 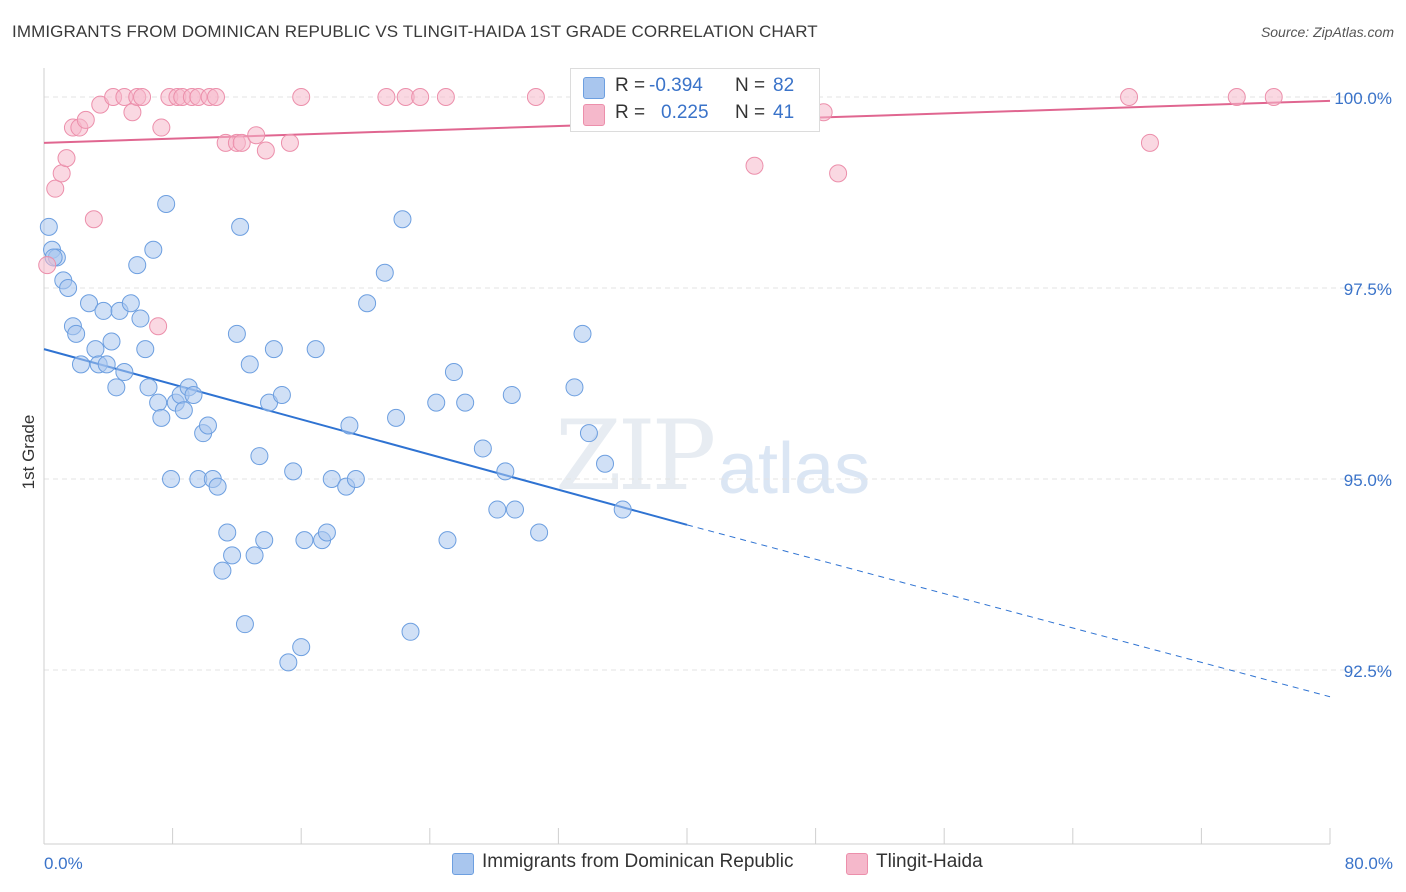 What do you see at coordinates (638, 861) in the screenshot?
I see `series-legend-label: Immigrants from Dominican Republic` at bounding box center [638, 861].